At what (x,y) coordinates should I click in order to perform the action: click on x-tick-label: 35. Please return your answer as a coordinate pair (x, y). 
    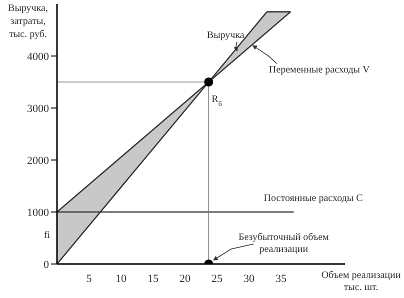
    Looking at the image, I should click on (281, 278).